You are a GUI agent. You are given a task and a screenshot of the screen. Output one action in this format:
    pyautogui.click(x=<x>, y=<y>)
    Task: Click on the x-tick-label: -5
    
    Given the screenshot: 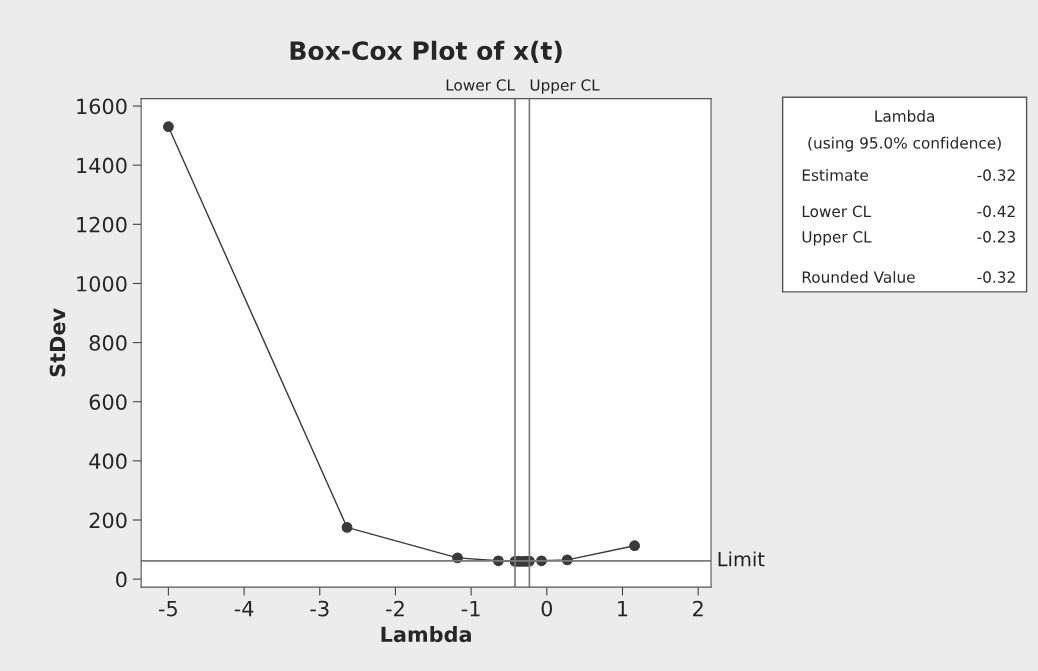 What is the action you would take?
    pyautogui.click(x=168, y=608)
    